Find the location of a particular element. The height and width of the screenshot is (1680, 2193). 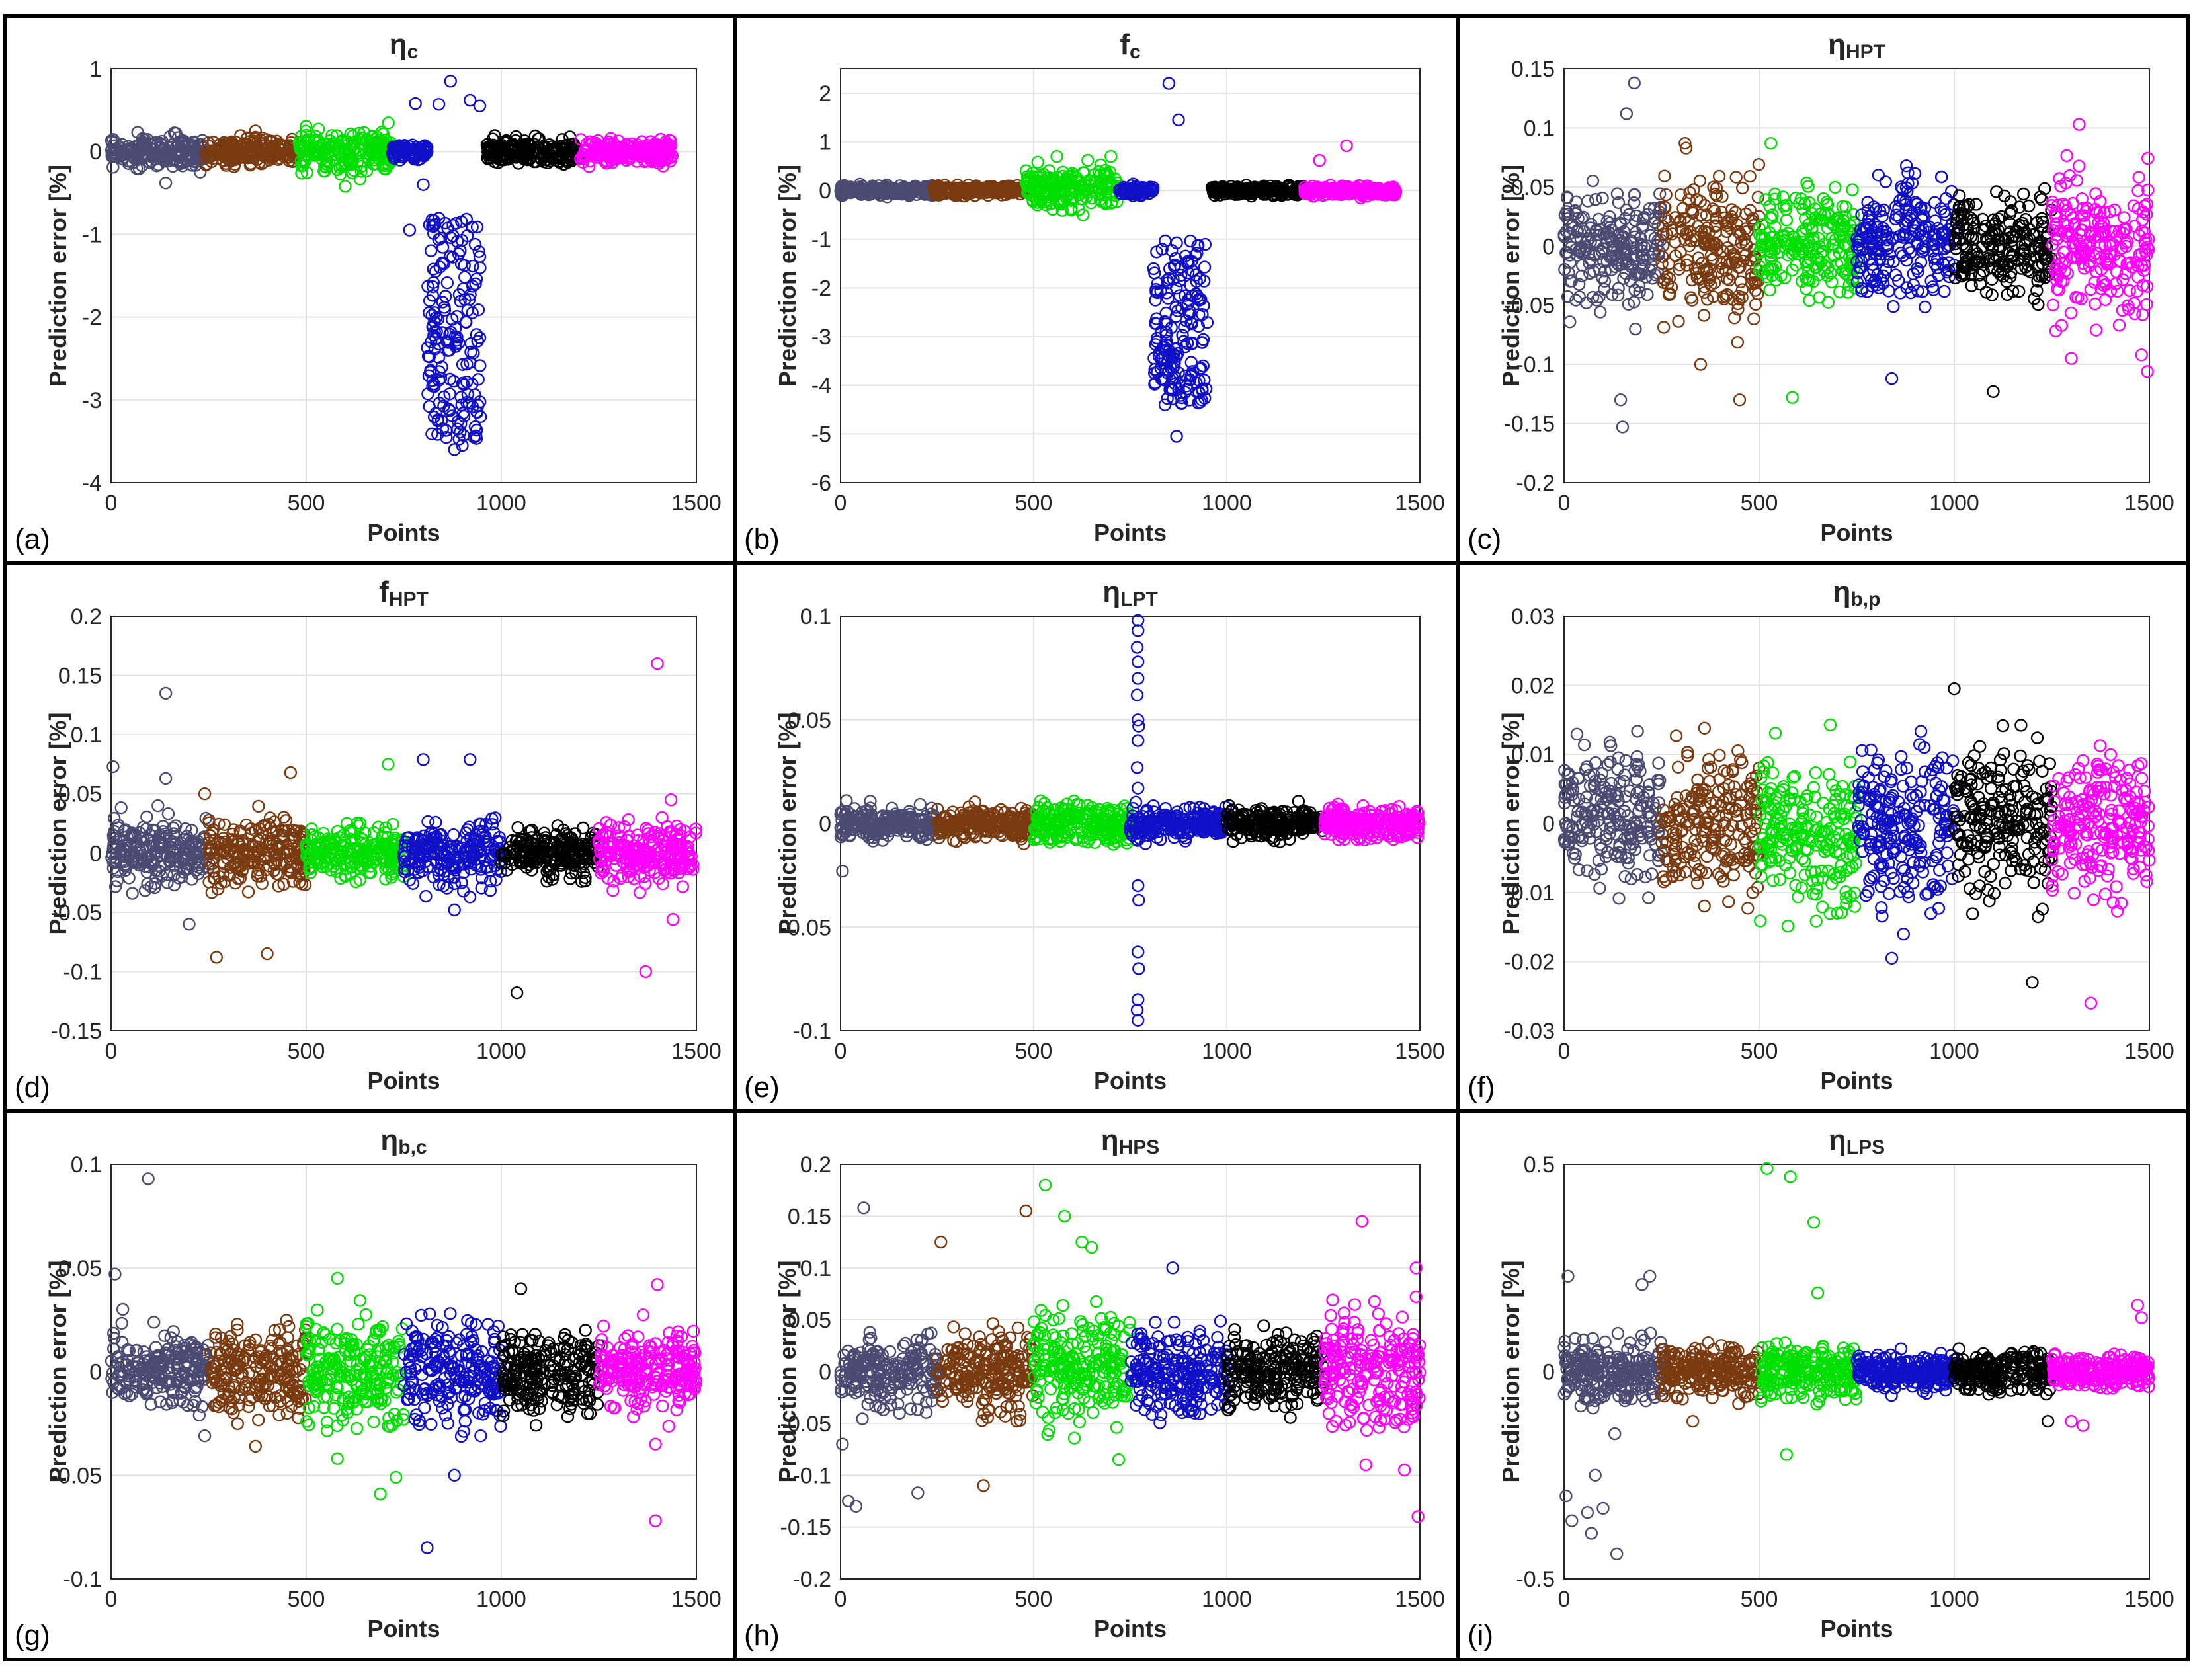

chart-title: ηc is located at coordinates (404, 45).